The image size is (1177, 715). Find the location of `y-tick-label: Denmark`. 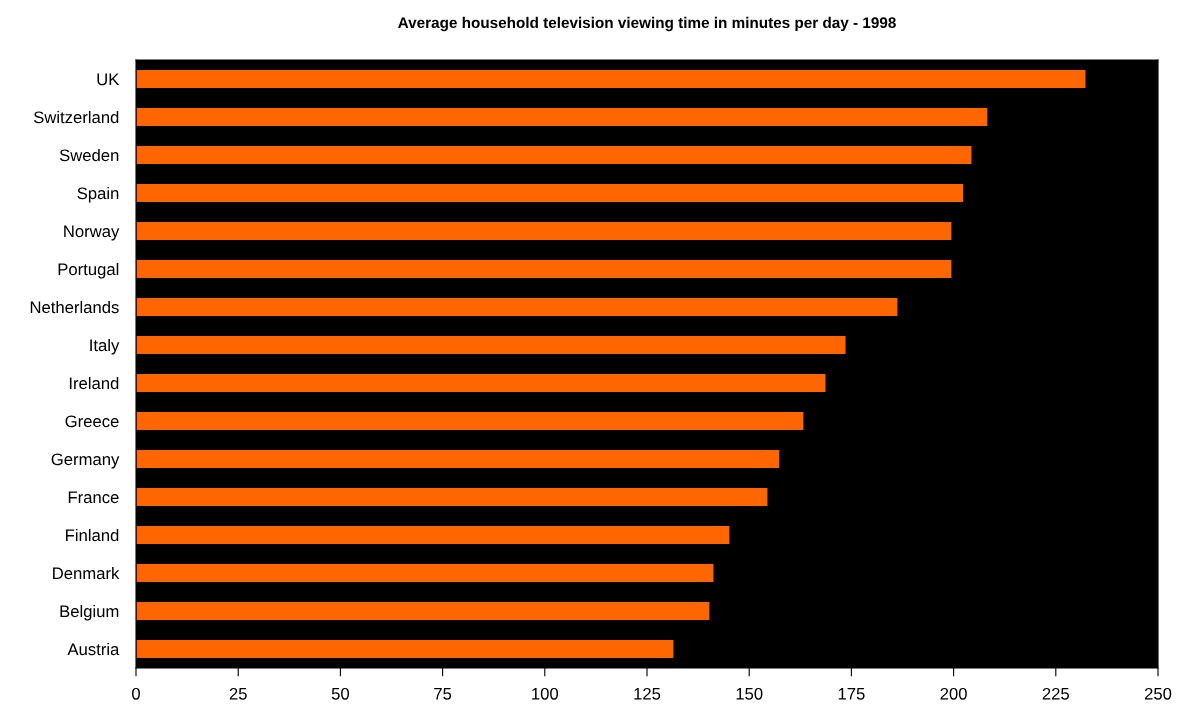

y-tick-label: Denmark is located at coordinates (86, 573).